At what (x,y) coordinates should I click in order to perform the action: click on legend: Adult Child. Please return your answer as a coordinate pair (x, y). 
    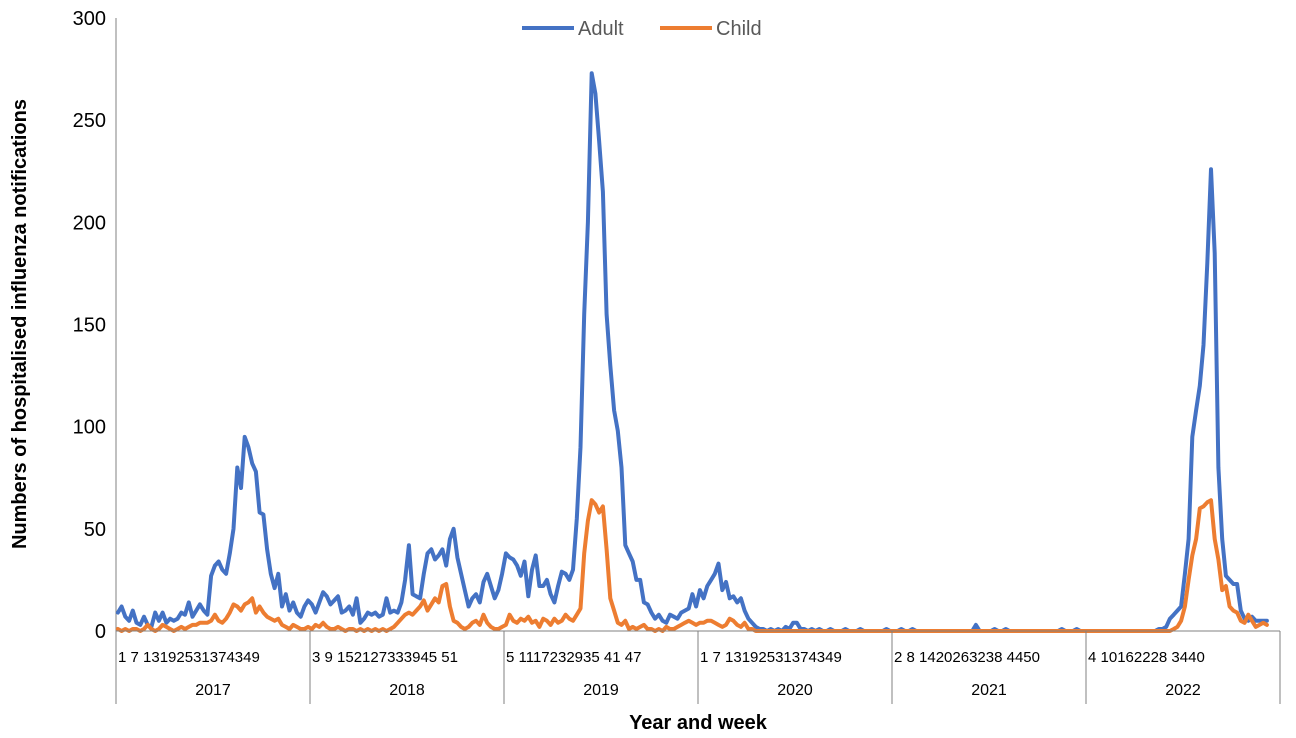
    Looking at the image, I should click on (642, 29).